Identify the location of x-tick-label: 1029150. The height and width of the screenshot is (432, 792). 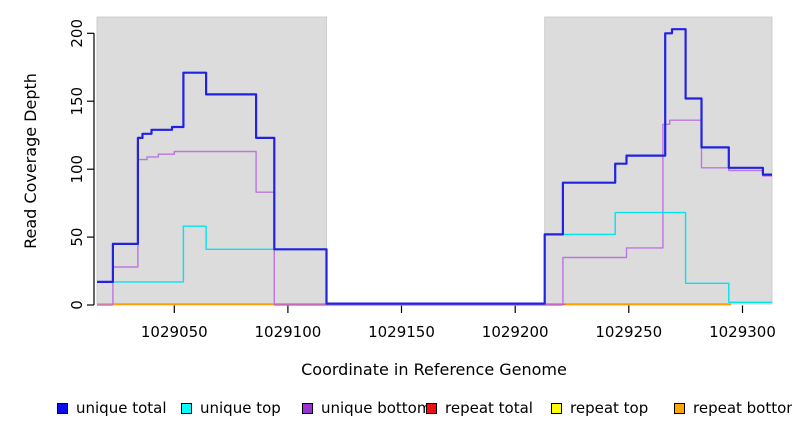
(401, 332).